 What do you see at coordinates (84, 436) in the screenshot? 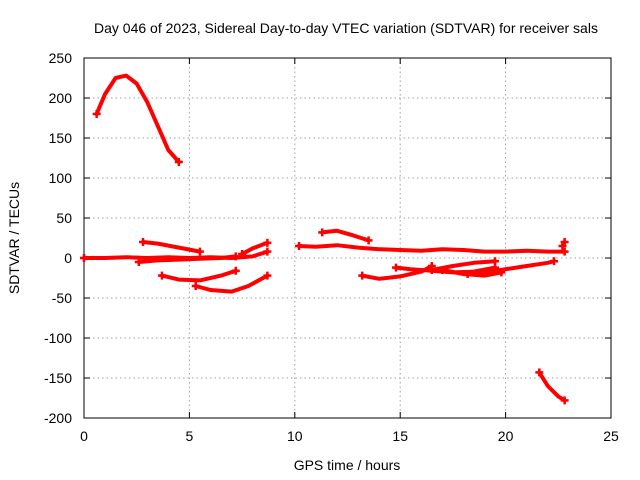
I see `x-tick-label: 0` at bounding box center [84, 436].